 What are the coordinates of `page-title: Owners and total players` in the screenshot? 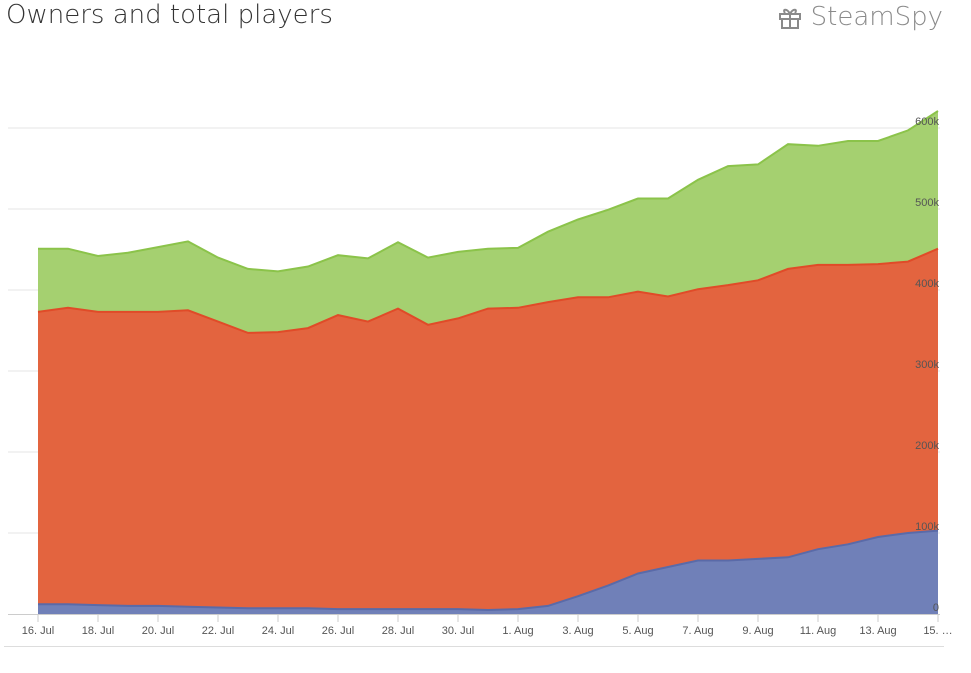 It's located at (169, 15).